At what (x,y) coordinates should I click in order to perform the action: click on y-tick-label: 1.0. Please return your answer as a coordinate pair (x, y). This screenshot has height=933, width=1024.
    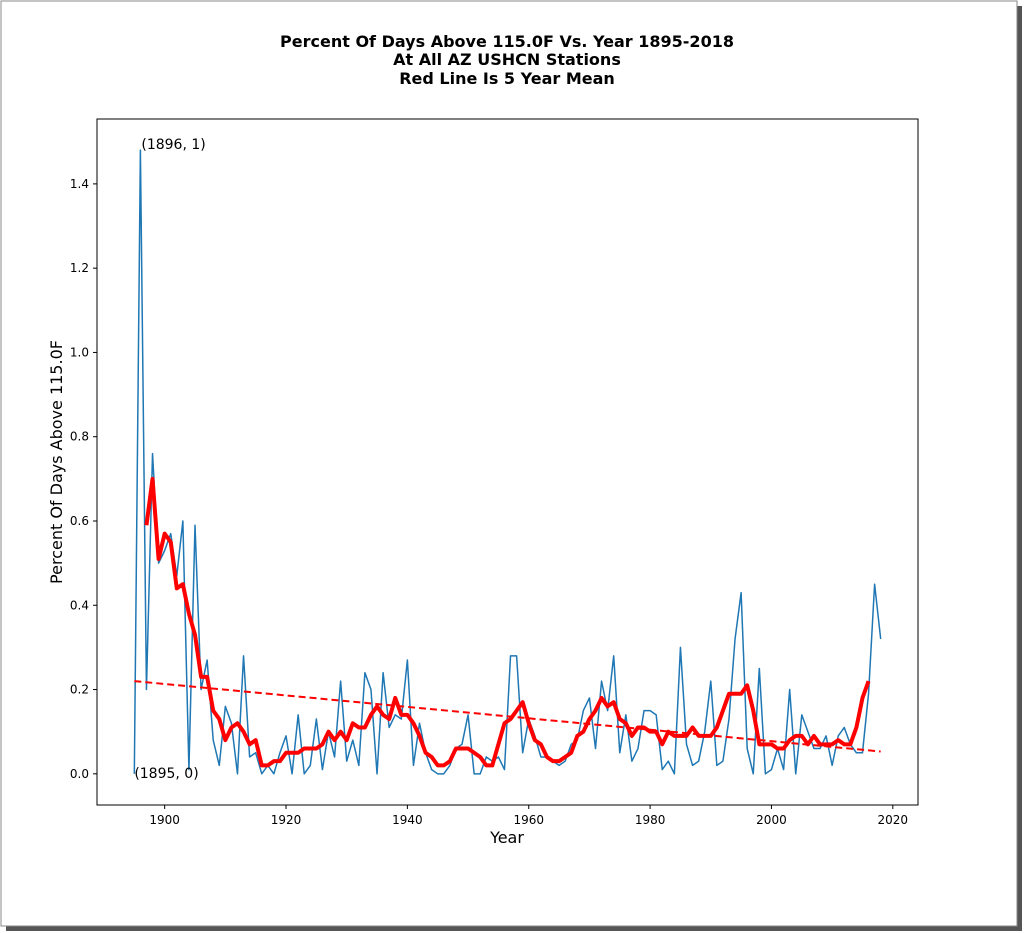
    Looking at the image, I should click on (79, 352).